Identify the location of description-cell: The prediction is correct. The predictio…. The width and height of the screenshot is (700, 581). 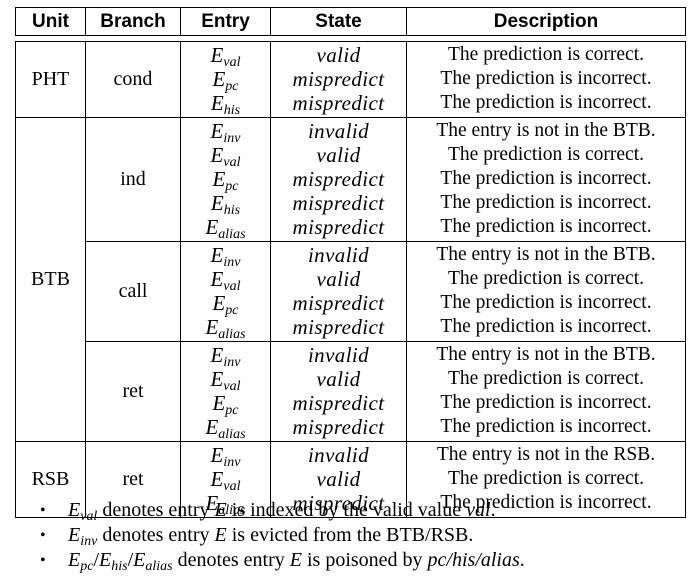
(546, 79).